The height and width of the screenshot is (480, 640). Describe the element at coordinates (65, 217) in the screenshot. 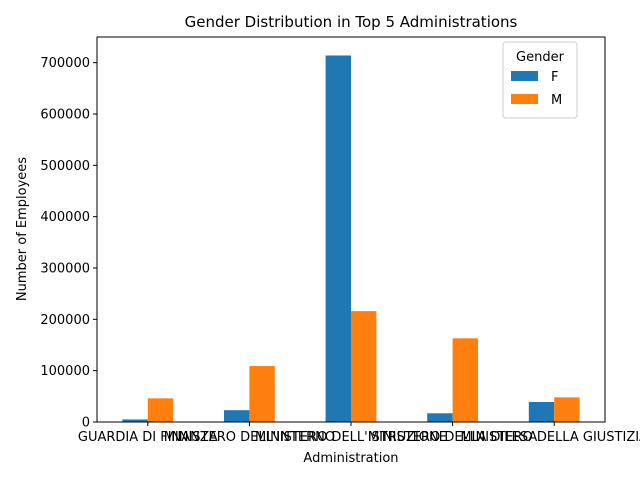

I see `y-tick-label: 400000` at that location.